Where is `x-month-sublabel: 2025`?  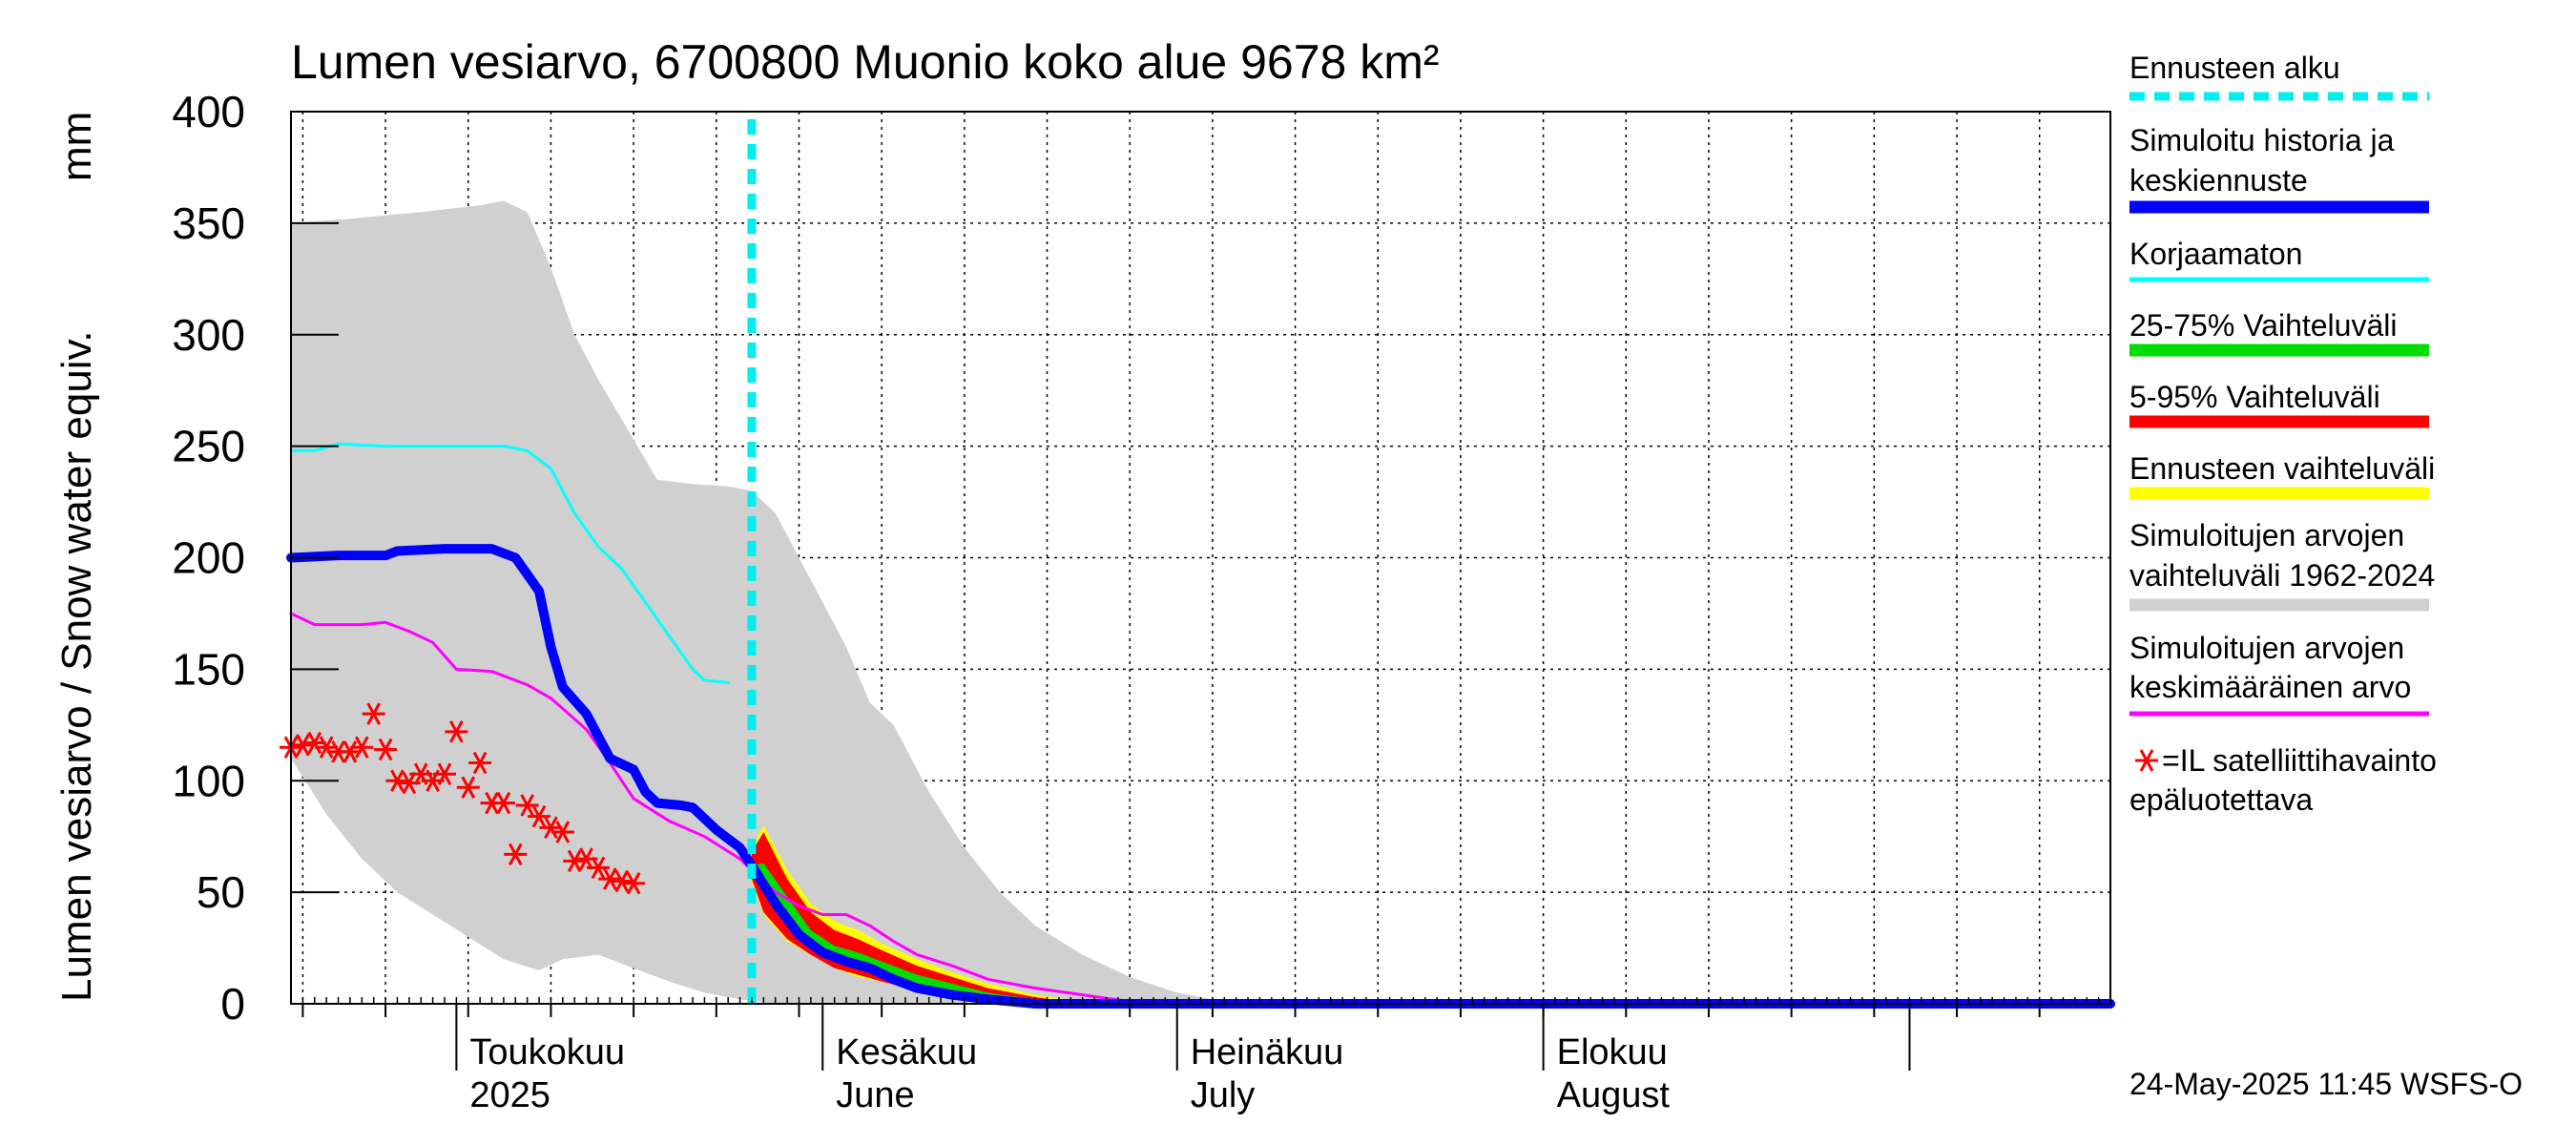 x-month-sublabel: 2025 is located at coordinates (510, 1095).